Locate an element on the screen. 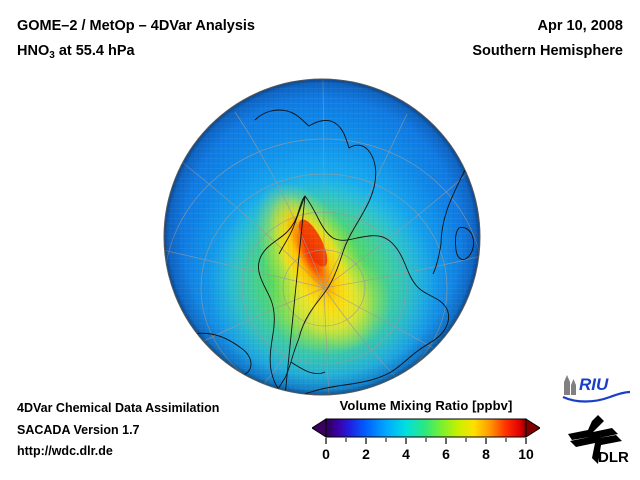  cbar-tick-4: 4 is located at coordinates (406, 454).